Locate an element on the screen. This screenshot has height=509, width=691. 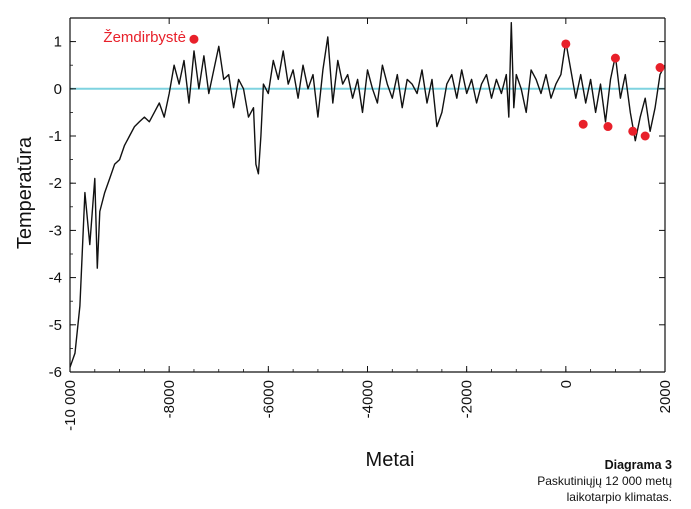
x-tick-label: -10 000 is located at coordinates (70, 405).